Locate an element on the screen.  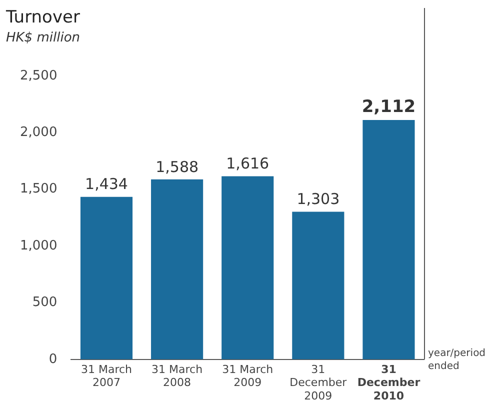
chart-title: Turnover is located at coordinates (42, 18).